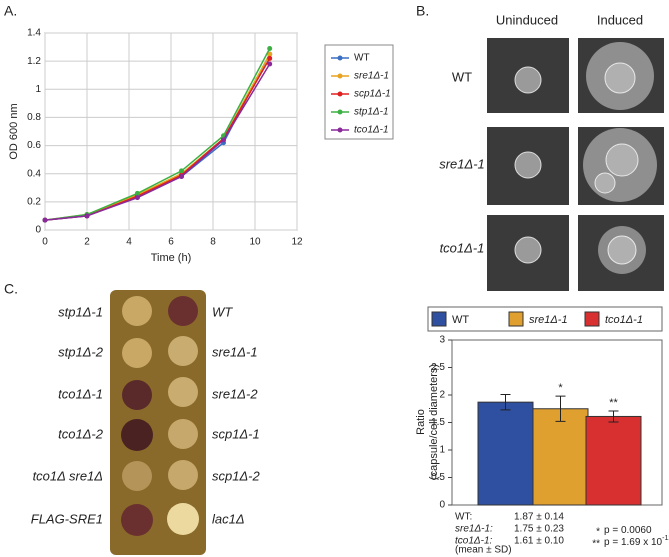 The image size is (669, 557). What do you see at coordinates (171, 242) in the screenshot?
I see `x-tick-label: 6` at bounding box center [171, 242].